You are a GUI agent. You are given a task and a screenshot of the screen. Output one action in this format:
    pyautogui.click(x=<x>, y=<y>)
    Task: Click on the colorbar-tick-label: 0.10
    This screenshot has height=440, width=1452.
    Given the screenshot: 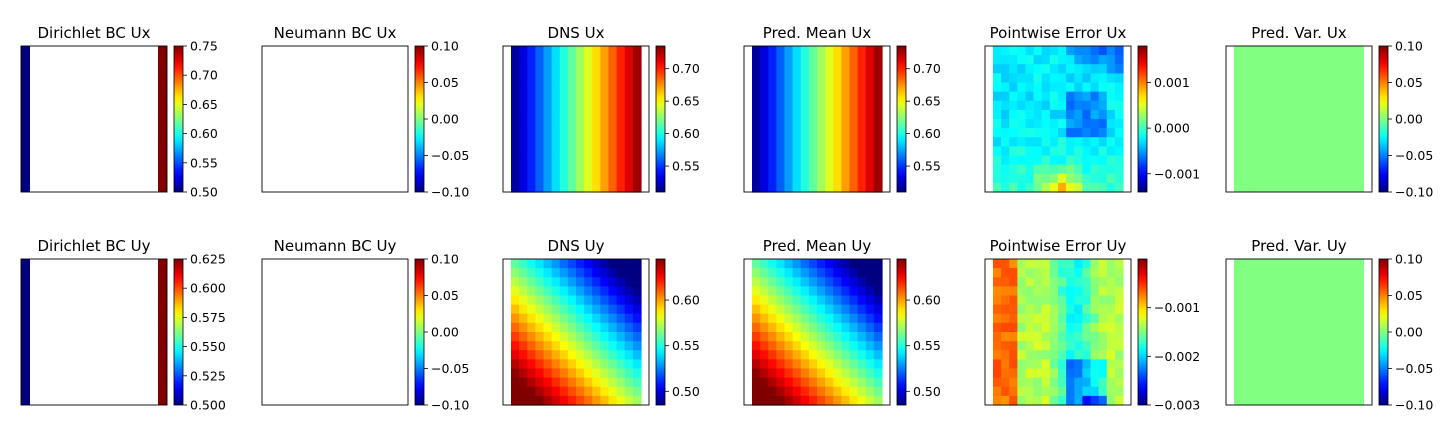 What is the action you would take?
    pyautogui.click(x=445, y=46)
    